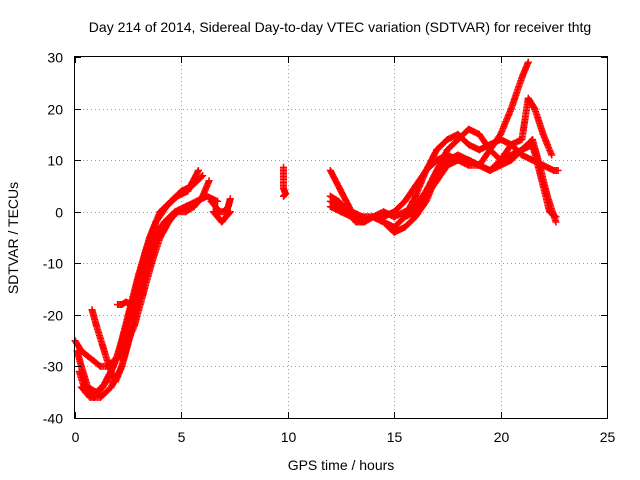  I want to click on x-tick-label: 20, so click(502, 437).